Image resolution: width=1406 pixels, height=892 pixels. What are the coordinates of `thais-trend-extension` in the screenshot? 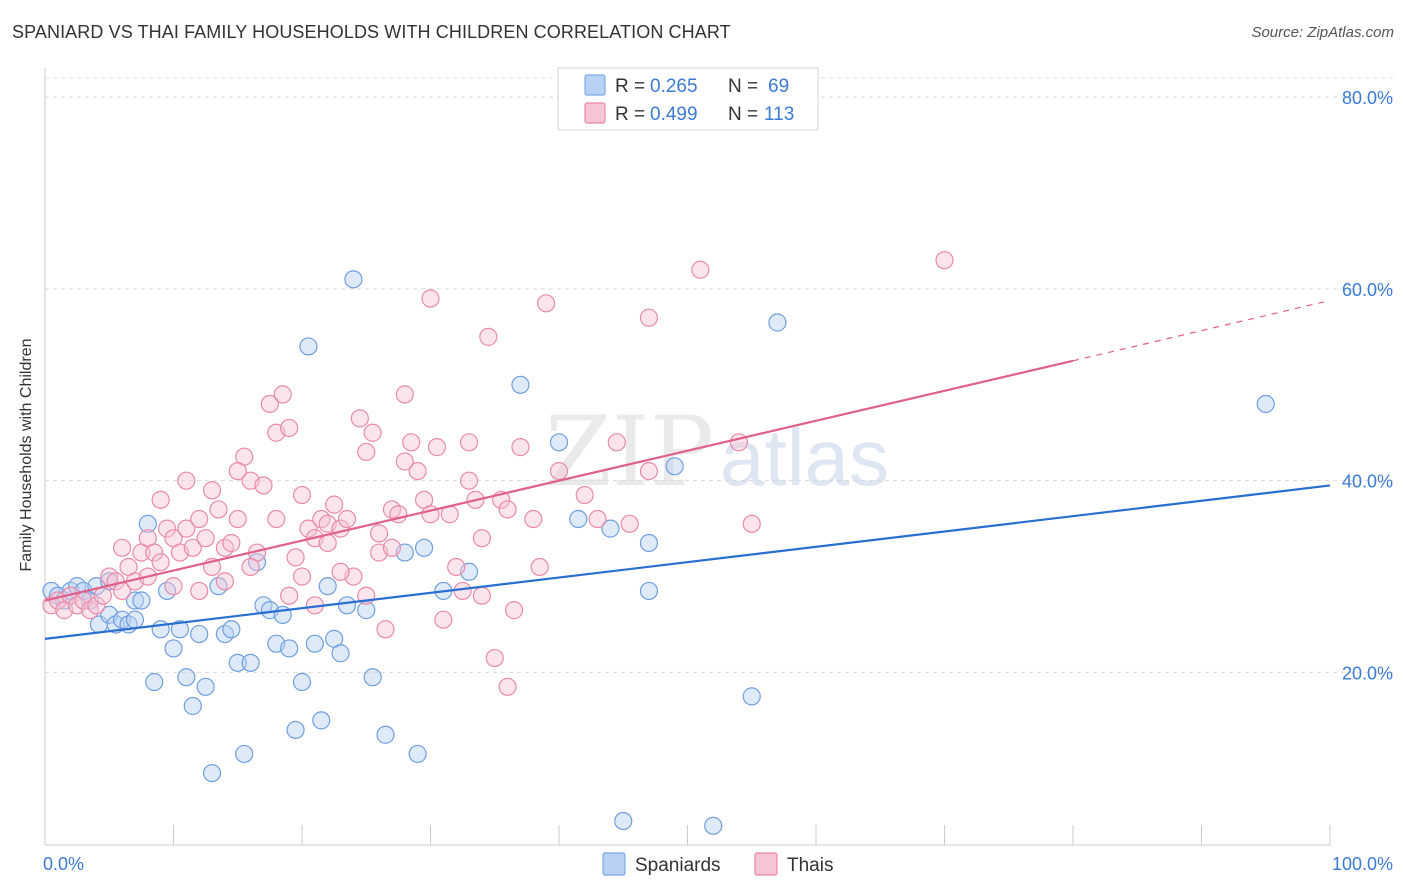 It's located at (1201, 330).